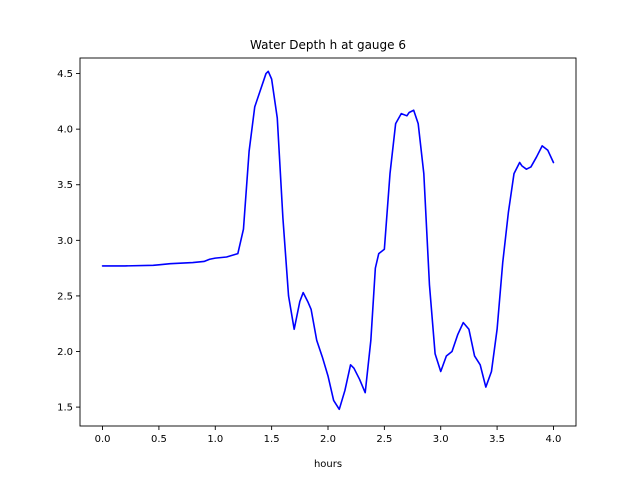 The width and height of the screenshot is (640, 480). Describe the element at coordinates (215, 439) in the screenshot. I see `x-tick-label: 1.0` at that location.